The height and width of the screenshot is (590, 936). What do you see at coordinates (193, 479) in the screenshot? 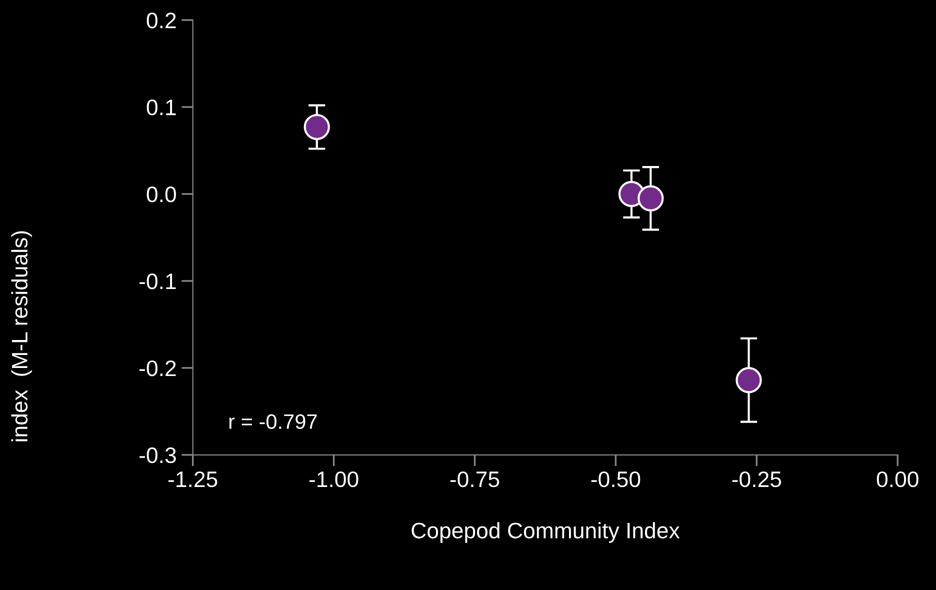
I see `x-tick-label: -1.25` at bounding box center [193, 479].